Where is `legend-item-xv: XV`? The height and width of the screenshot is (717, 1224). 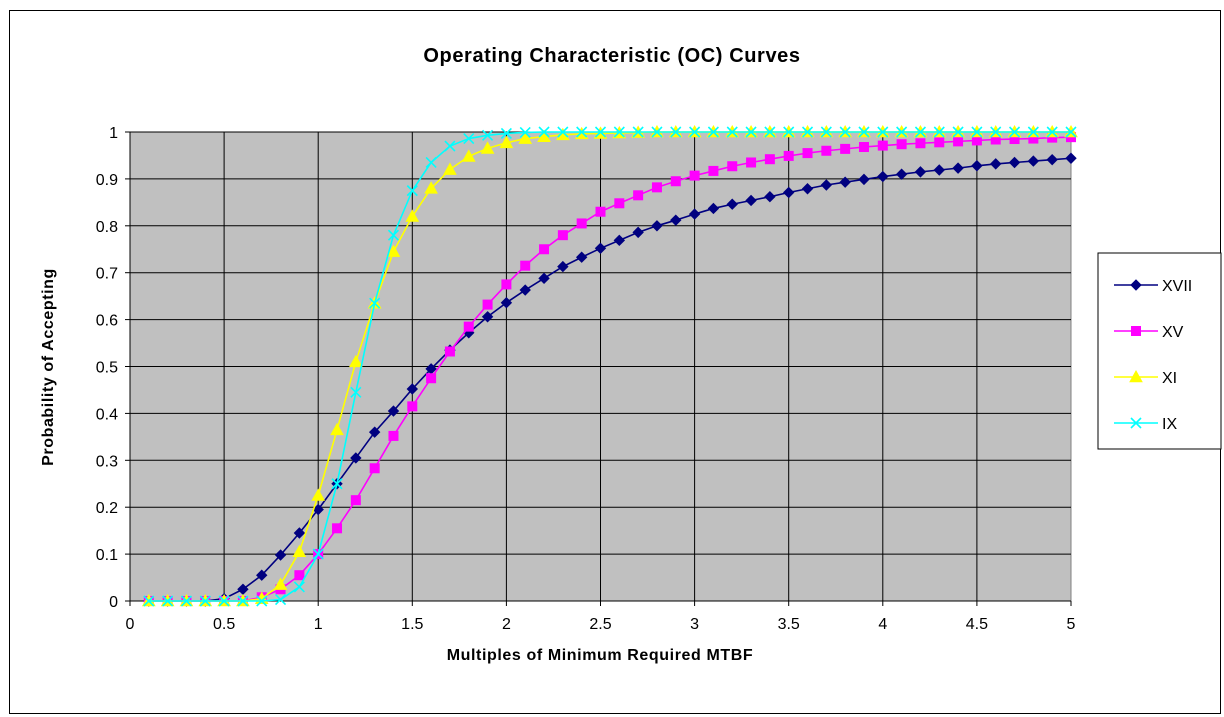
legend-item-xv: XV is located at coordinates (1149, 332).